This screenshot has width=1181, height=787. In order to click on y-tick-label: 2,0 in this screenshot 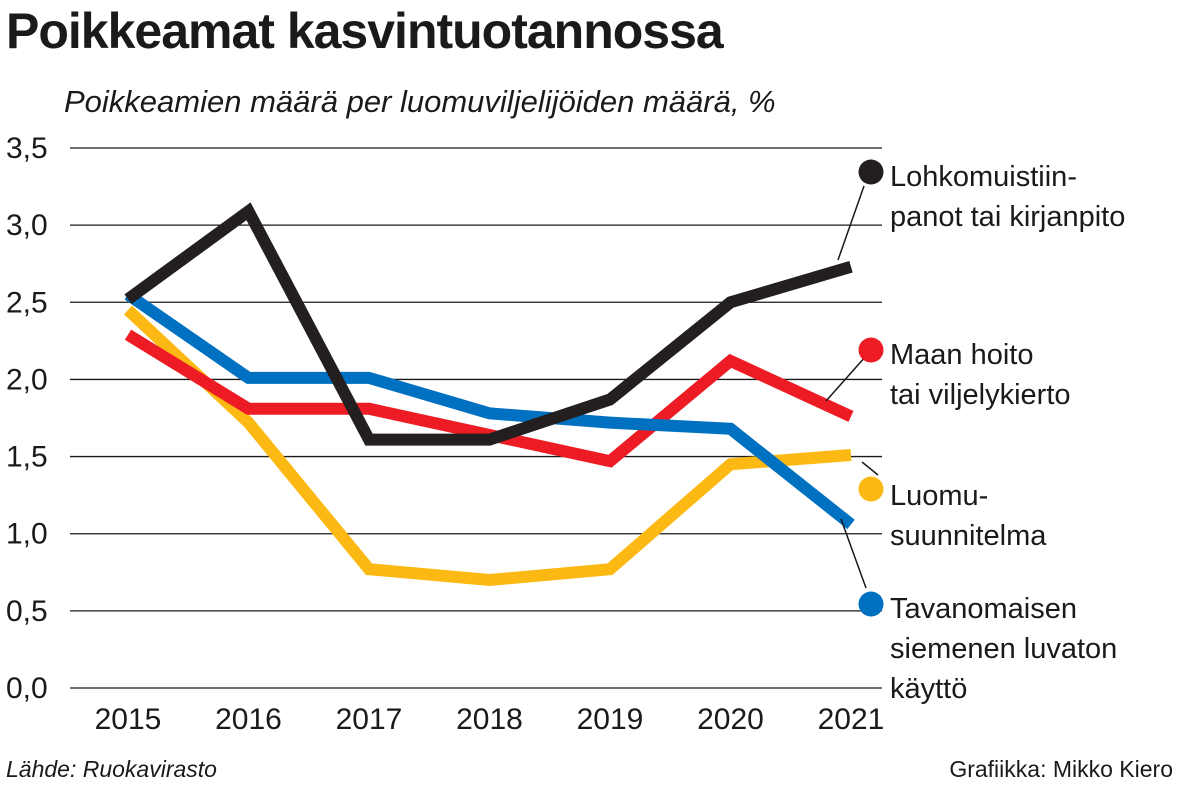, I will do `click(27, 379)`.